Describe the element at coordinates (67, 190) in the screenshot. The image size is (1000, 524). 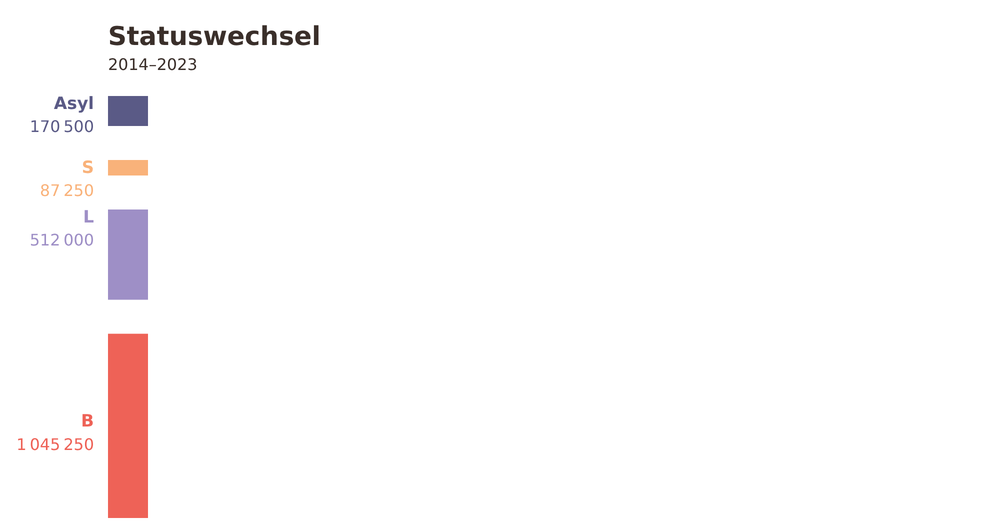
I see `data-label: 87 250` at that location.